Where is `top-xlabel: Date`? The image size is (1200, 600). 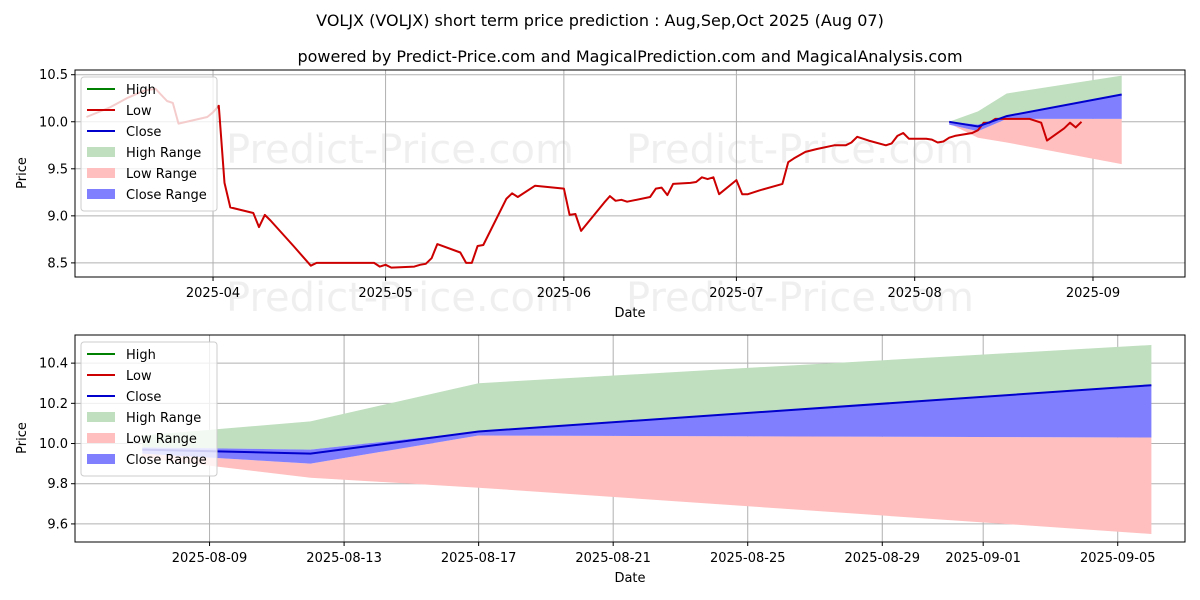
top-xlabel: Date is located at coordinates (629, 313).